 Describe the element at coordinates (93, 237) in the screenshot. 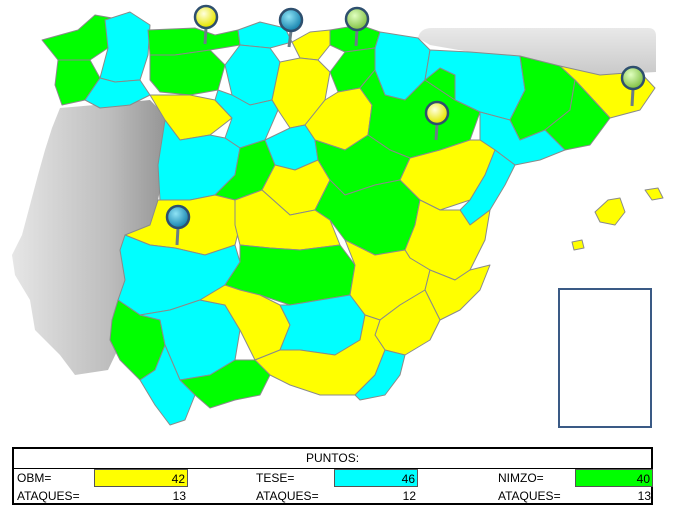

I see `portugal-region` at that location.